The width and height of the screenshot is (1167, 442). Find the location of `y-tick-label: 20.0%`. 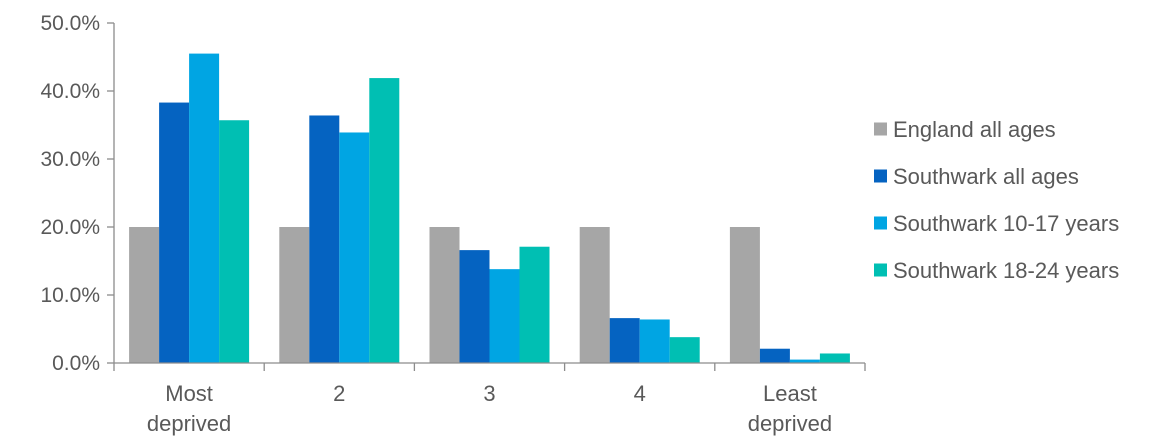

y-tick-label: 20.0% is located at coordinates (70, 227).